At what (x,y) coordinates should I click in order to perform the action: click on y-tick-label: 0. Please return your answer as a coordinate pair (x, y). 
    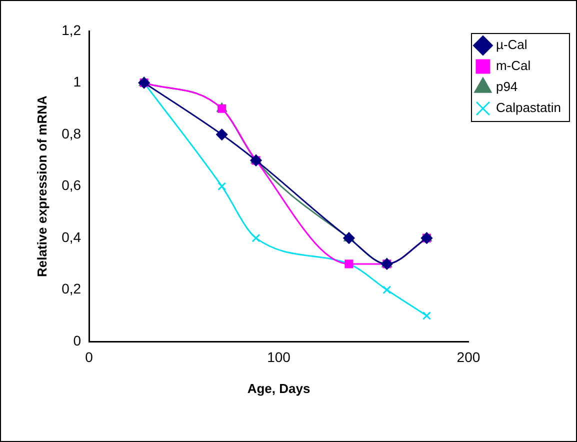
    Looking at the image, I should click on (77, 340).